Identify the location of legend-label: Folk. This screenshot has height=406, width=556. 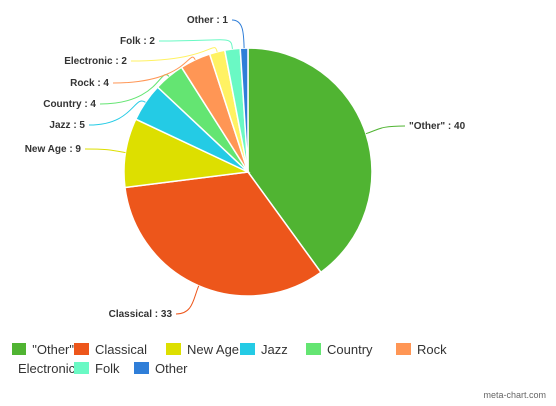
(107, 368).